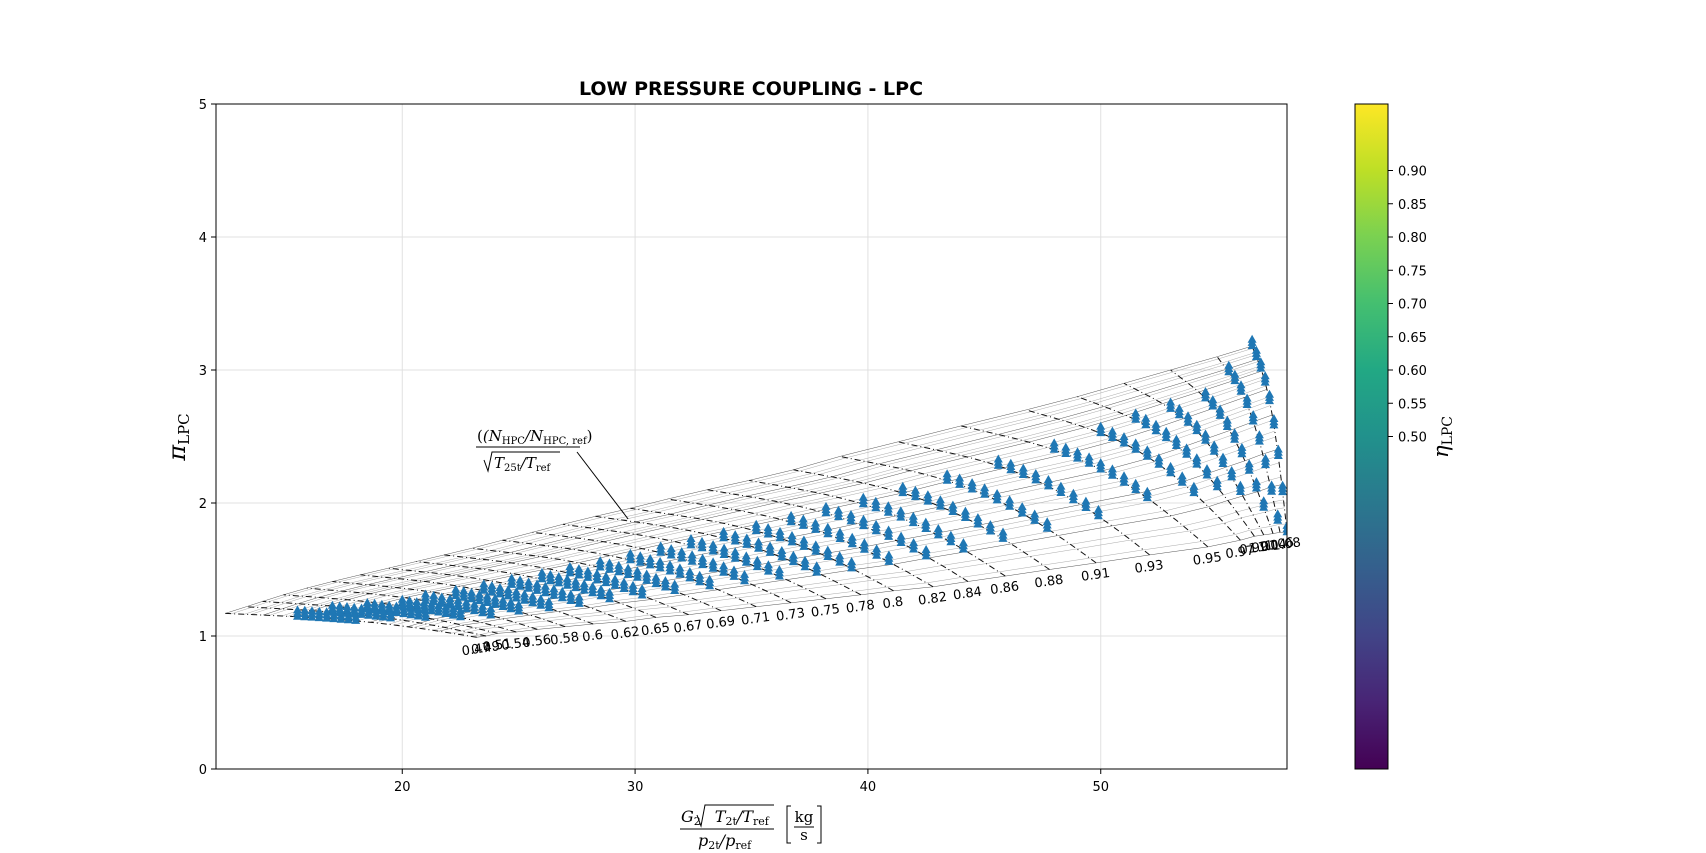  Describe the element at coordinates (207, 438) in the screenshot. I see `y-axis-ticks: 0 1 2 3 4 5` at that location.